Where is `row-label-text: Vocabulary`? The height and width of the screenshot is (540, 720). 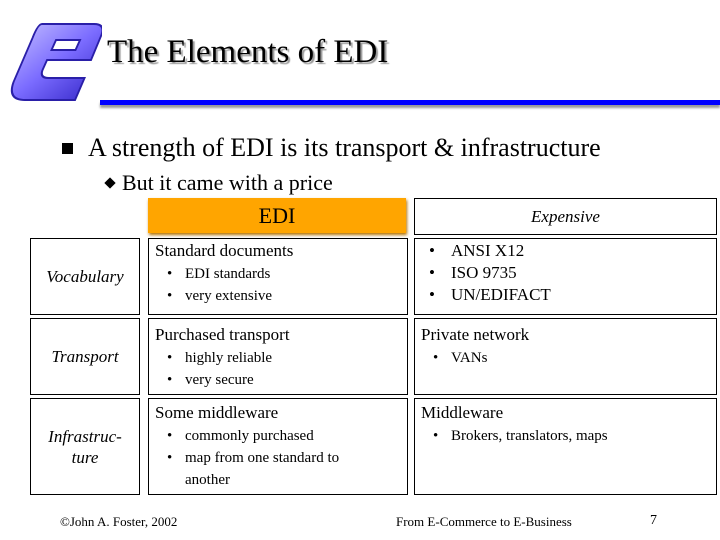
row-label-text: Vocabulary is located at coordinates (85, 276).